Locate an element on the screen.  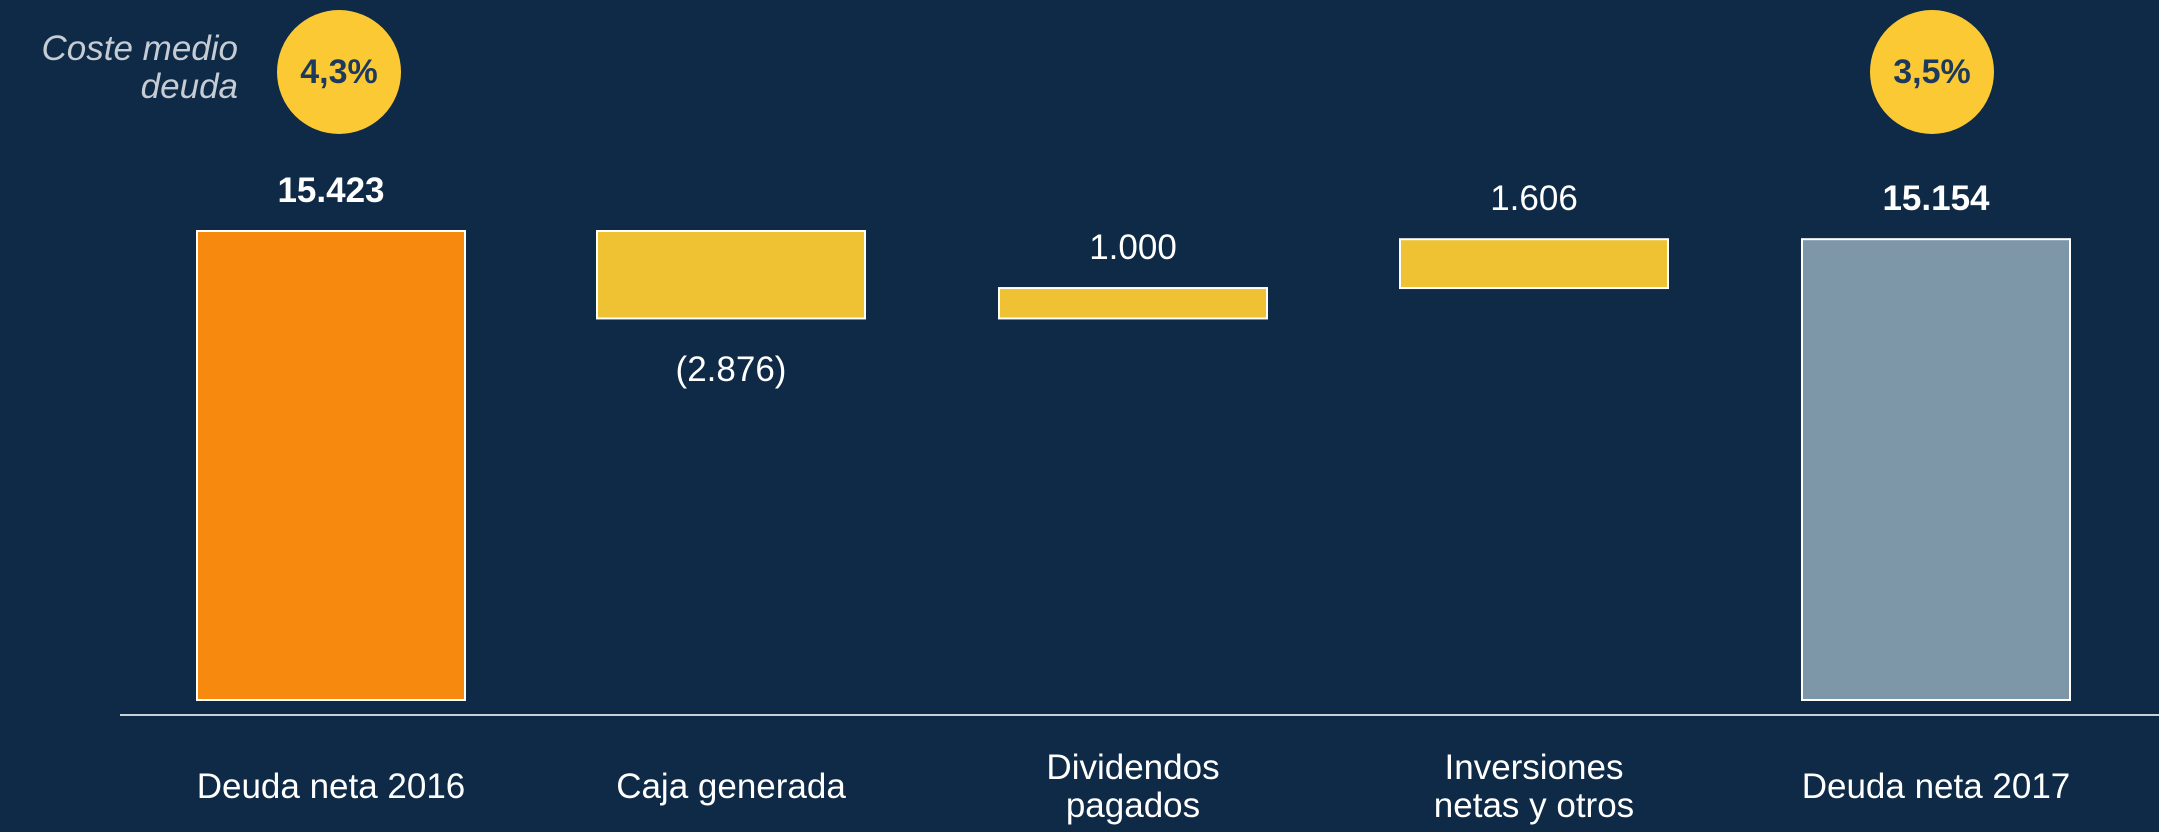
rate-circle: 3,5% is located at coordinates (1932, 72).